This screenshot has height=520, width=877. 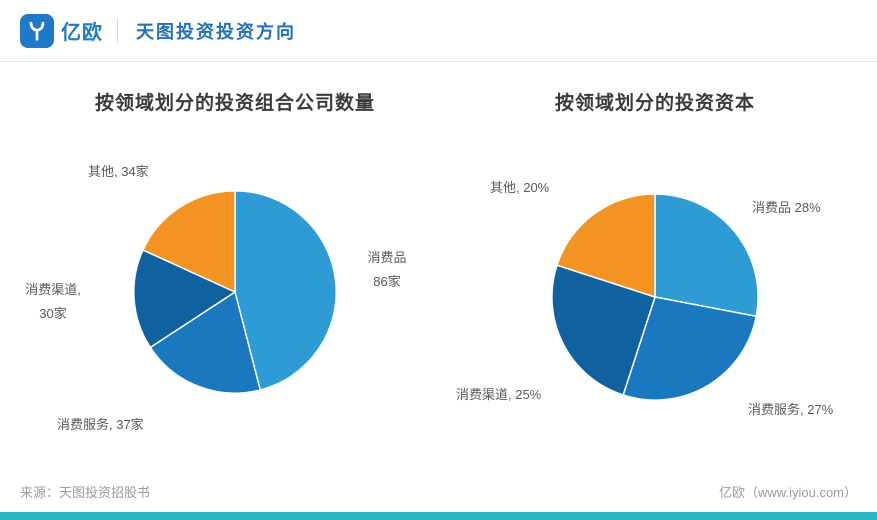 I want to click on pie2-label-consumer-channels-line1: 消费渠道, 25%, so click(x=499, y=394).